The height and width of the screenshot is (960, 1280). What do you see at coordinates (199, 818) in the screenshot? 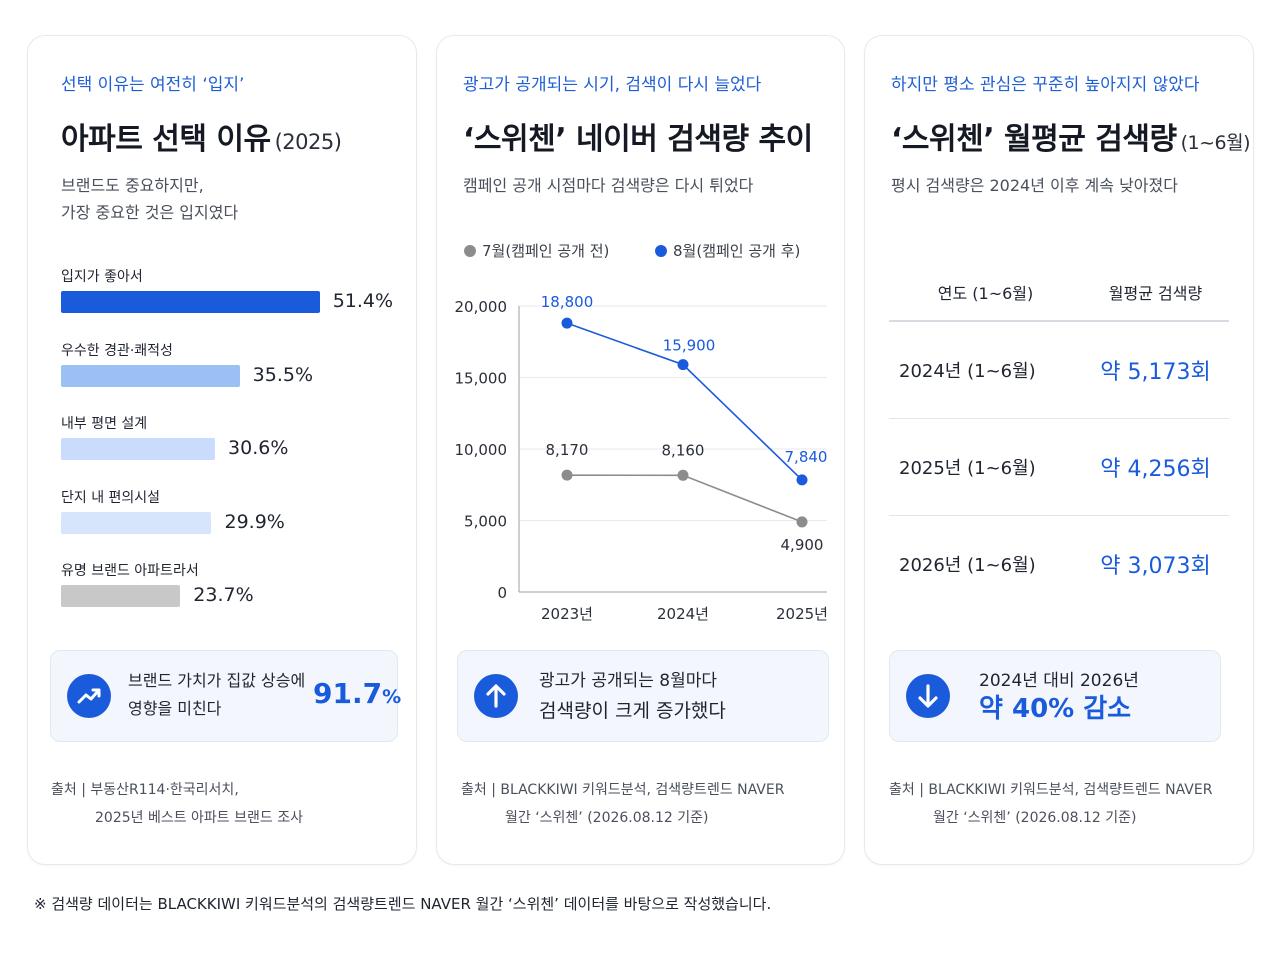
I see `source-line-2: 2025년 베스트 아파트 브랜드 조사` at bounding box center [199, 818].